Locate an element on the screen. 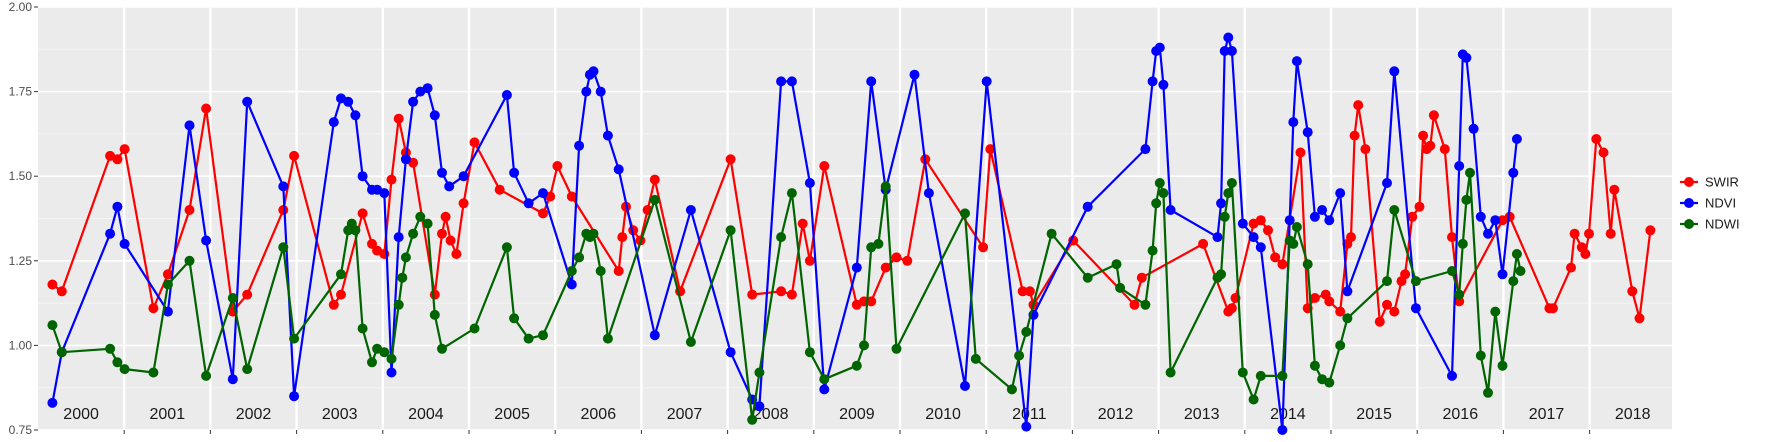 The image size is (1773, 442). legend-key-point is located at coordinates (1689, 182).